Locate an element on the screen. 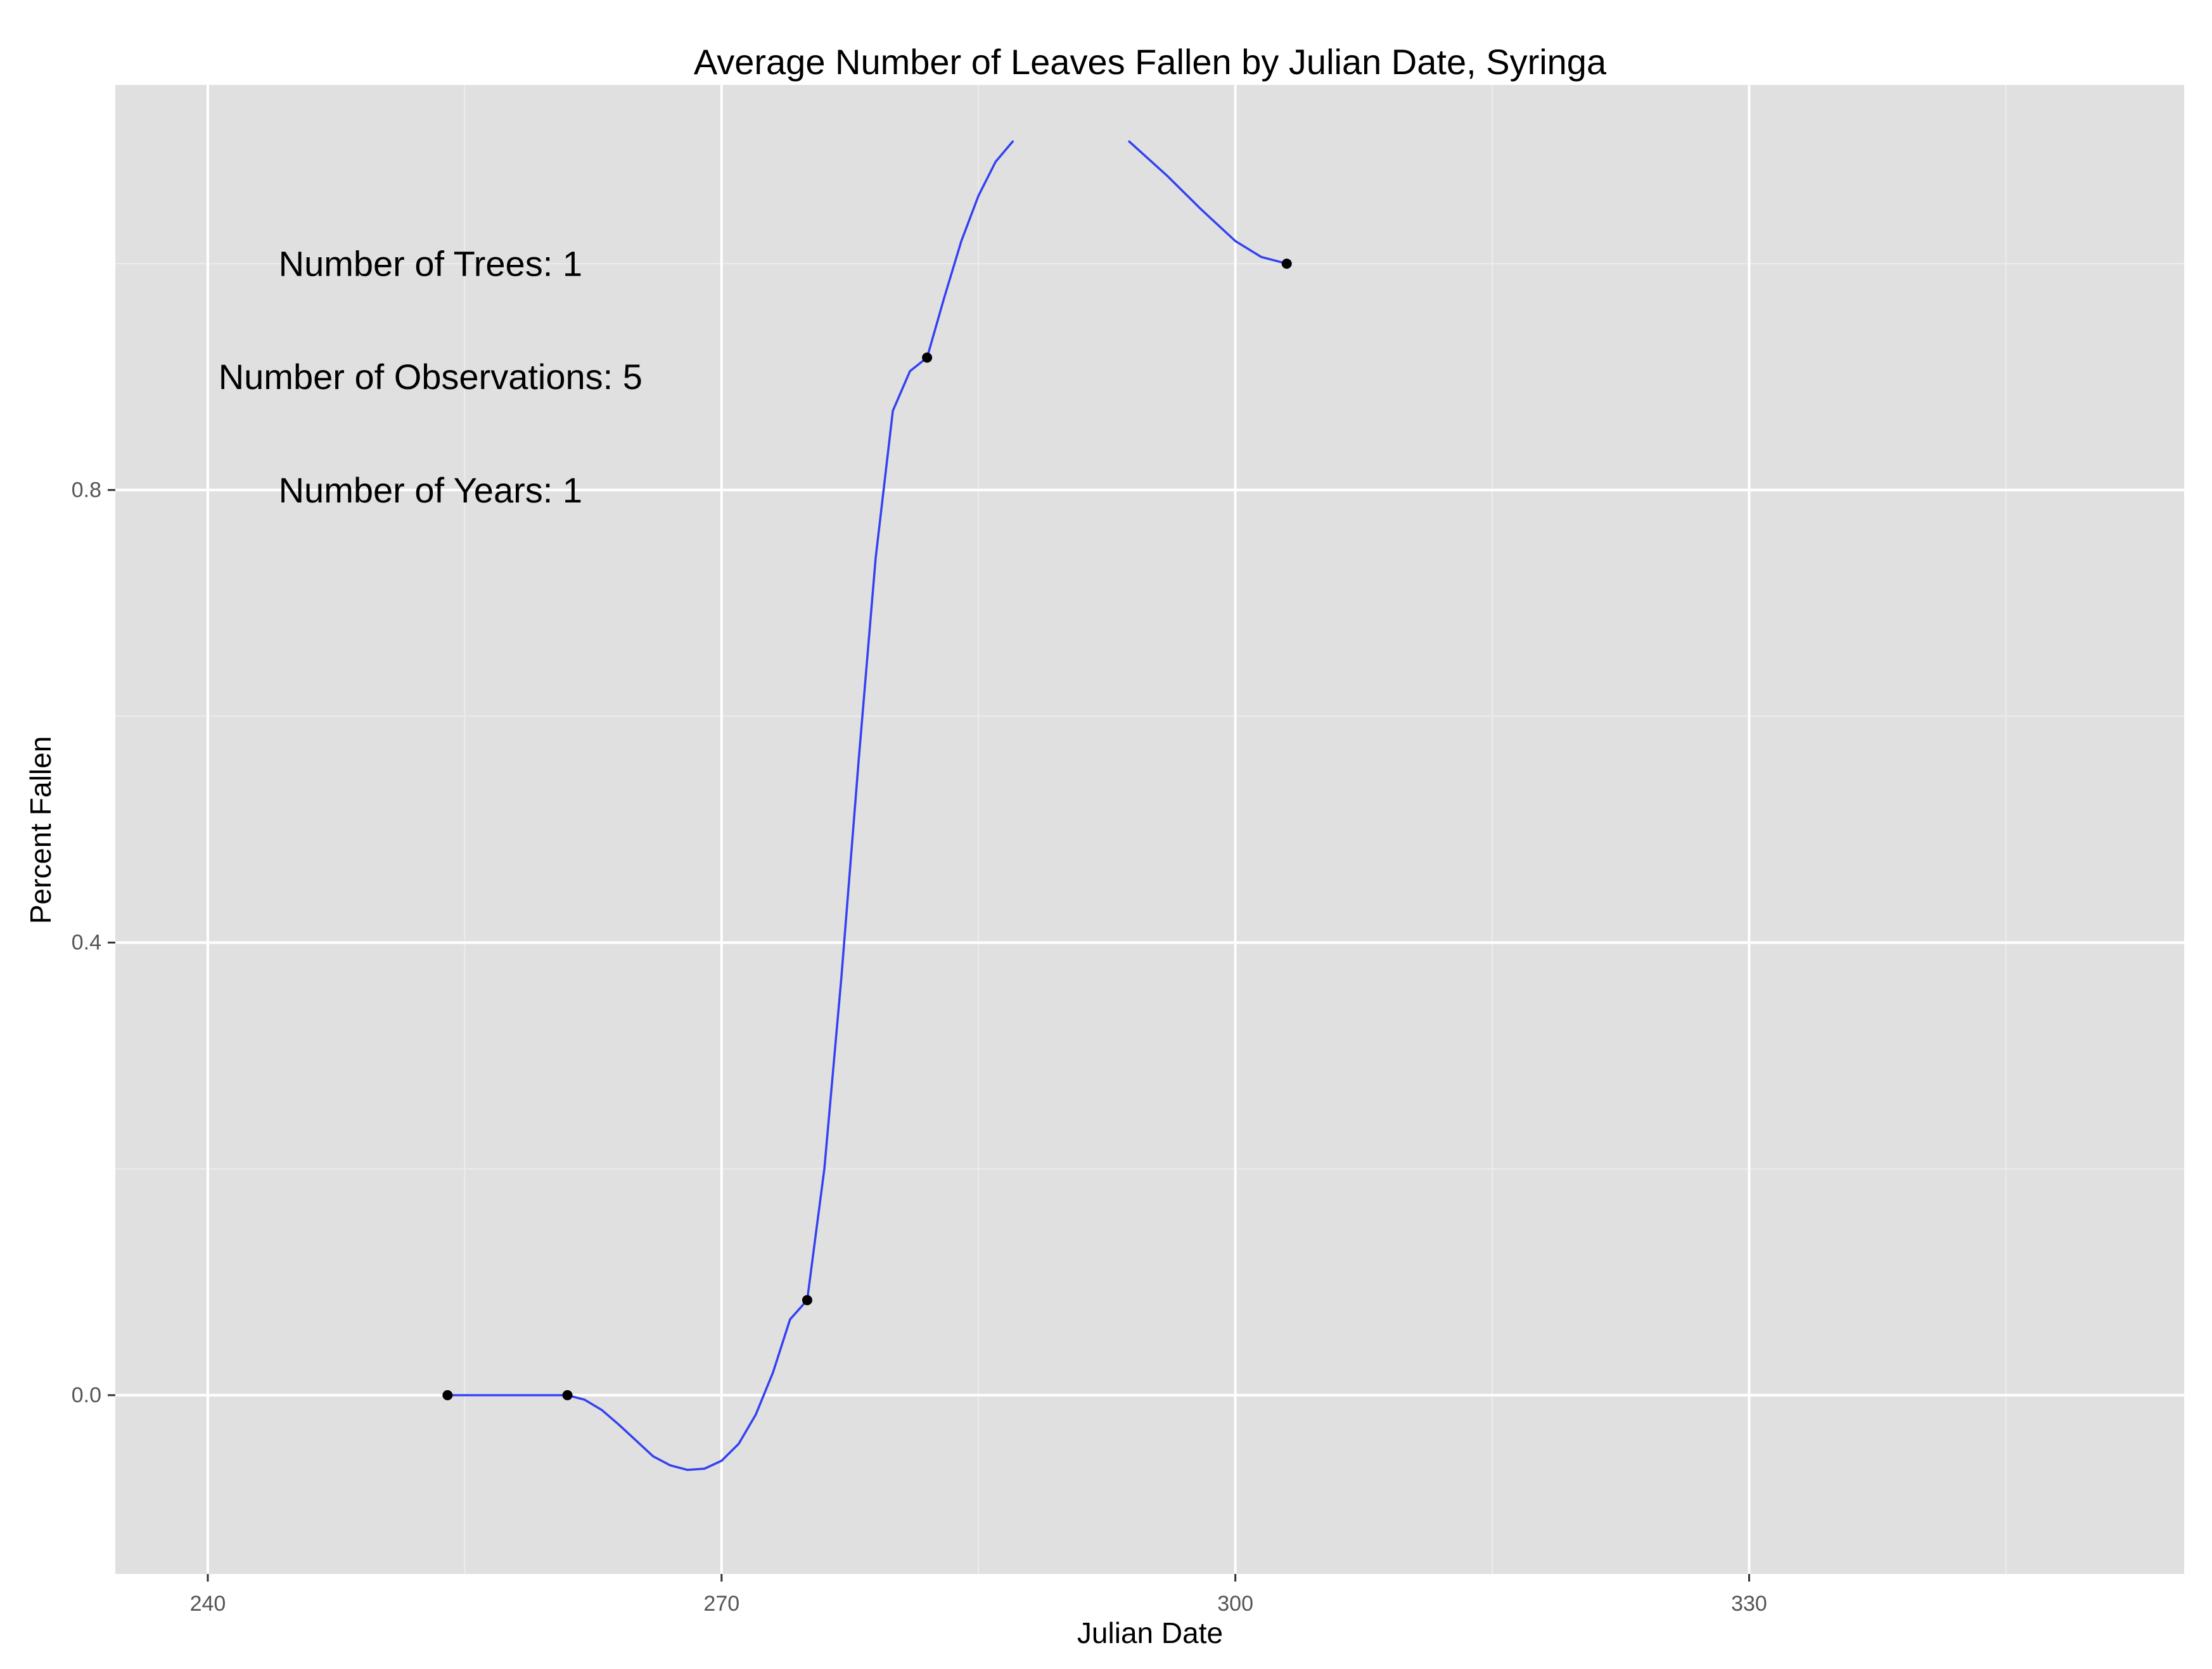 The image size is (2212, 1669). x-tick-label: 330 is located at coordinates (1749, 1604).